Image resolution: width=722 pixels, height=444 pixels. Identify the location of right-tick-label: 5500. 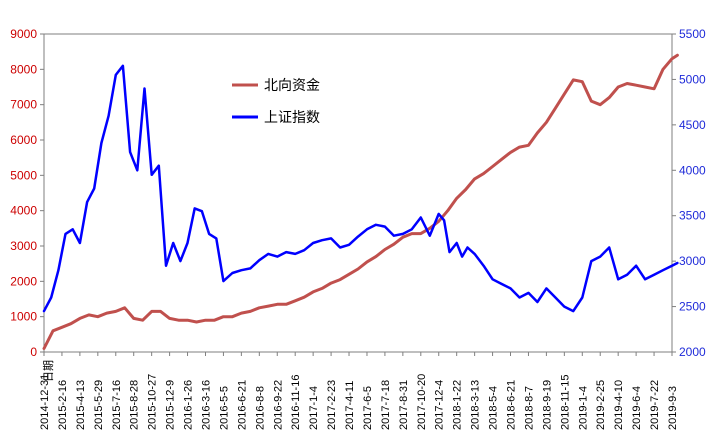
(692, 34).